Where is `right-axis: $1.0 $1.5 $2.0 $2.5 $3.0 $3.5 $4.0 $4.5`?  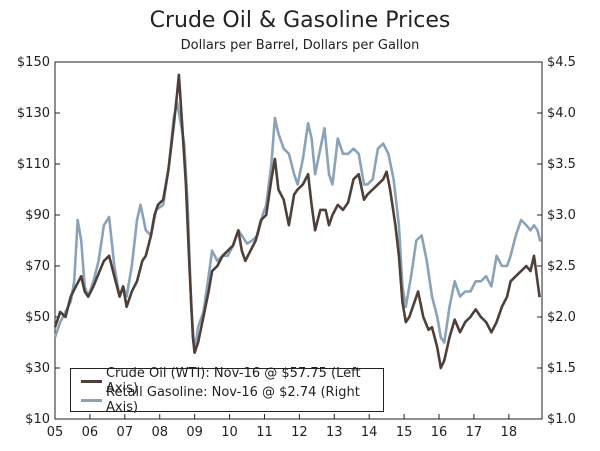 right-axis: $1.0 $1.5 $2.0 $2.5 $3.0 $3.5 $4.0 $4.5 is located at coordinates (556, 241).